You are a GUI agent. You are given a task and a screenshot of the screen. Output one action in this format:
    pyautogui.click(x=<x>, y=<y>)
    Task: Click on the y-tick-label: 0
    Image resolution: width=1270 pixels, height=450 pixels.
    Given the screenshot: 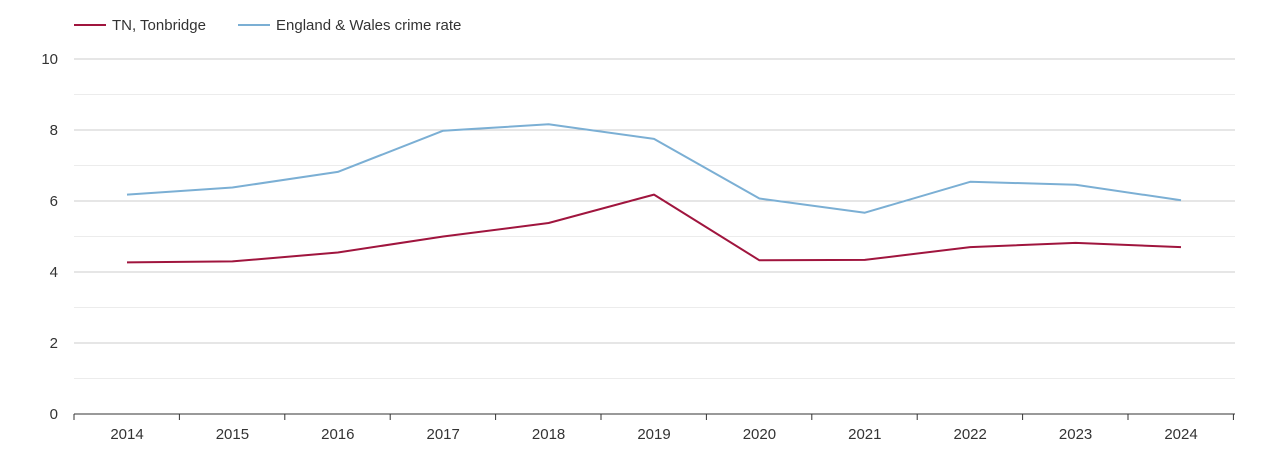 What is the action you would take?
    pyautogui.click(x=54, y=414)
    